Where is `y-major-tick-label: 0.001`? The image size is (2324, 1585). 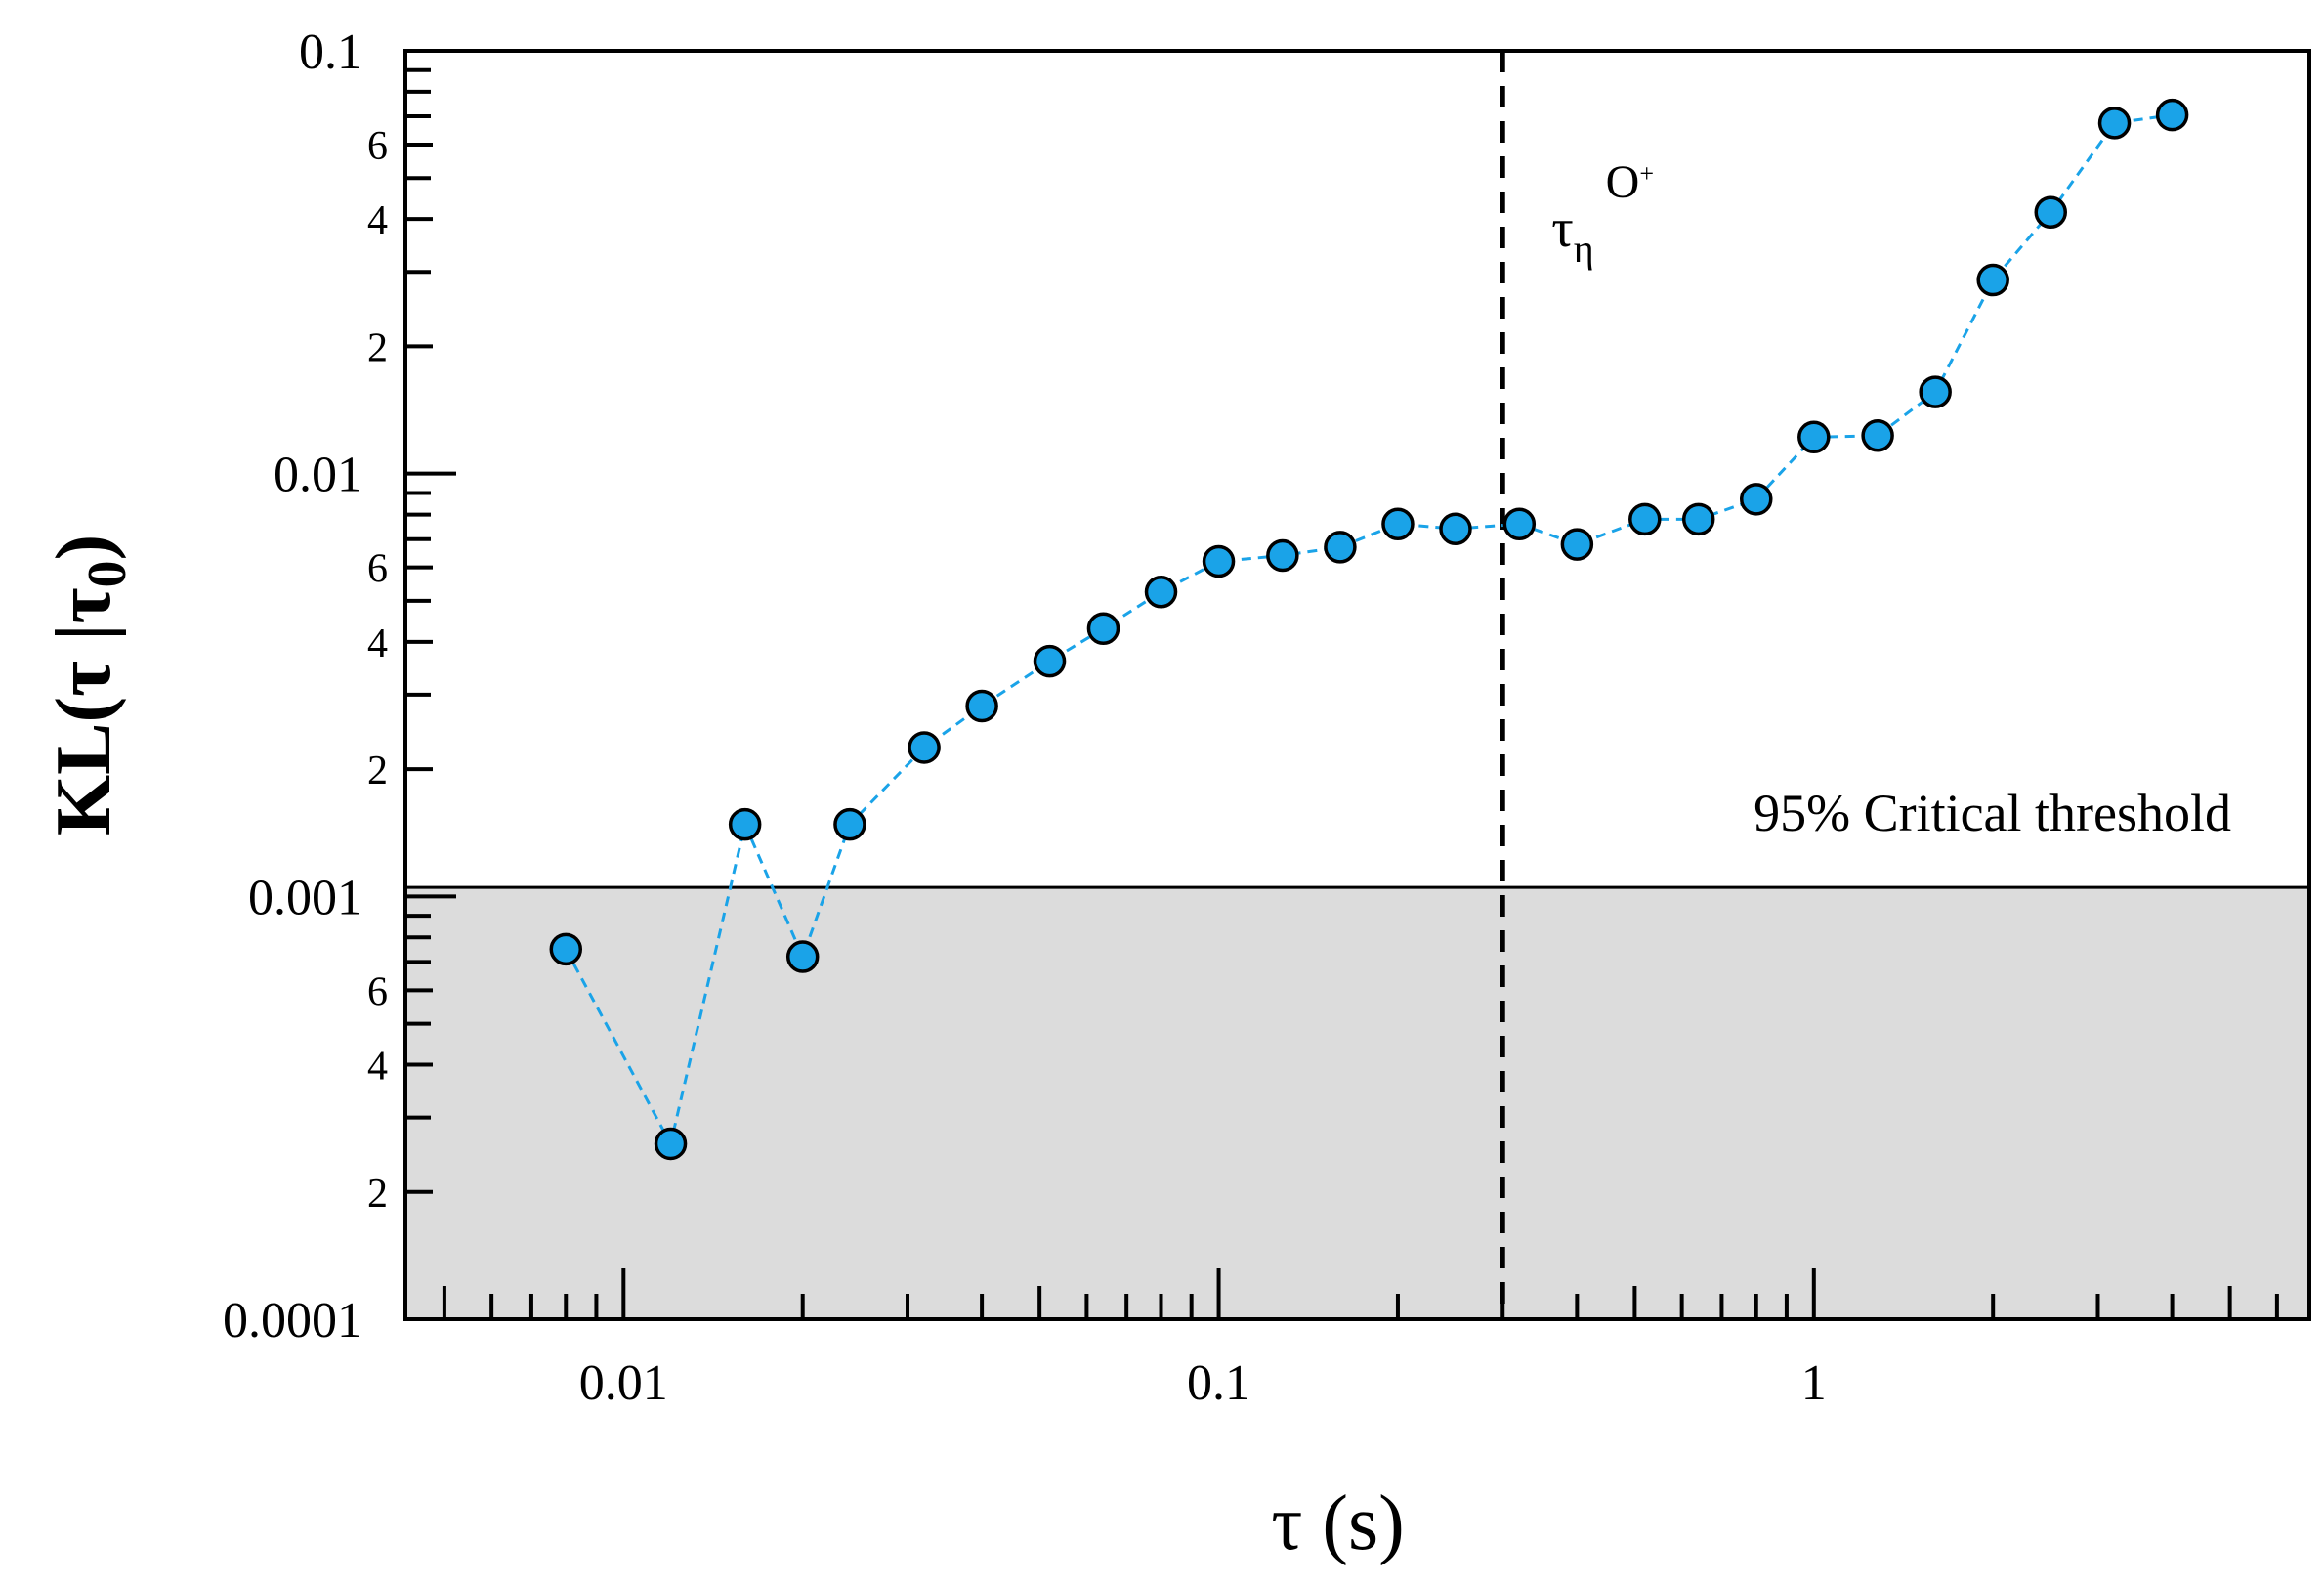 y-major-tick-label: 0.001 is located at coordinates (305, 897).